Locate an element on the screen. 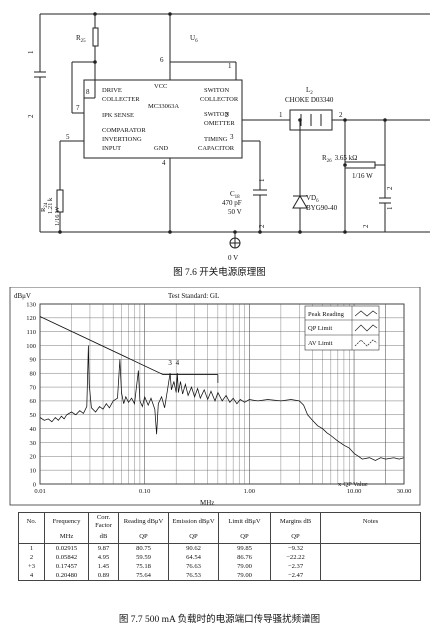 This screenshot has height=634, width=439. y-tick-label: 10 is located at coordinates (33, 470).